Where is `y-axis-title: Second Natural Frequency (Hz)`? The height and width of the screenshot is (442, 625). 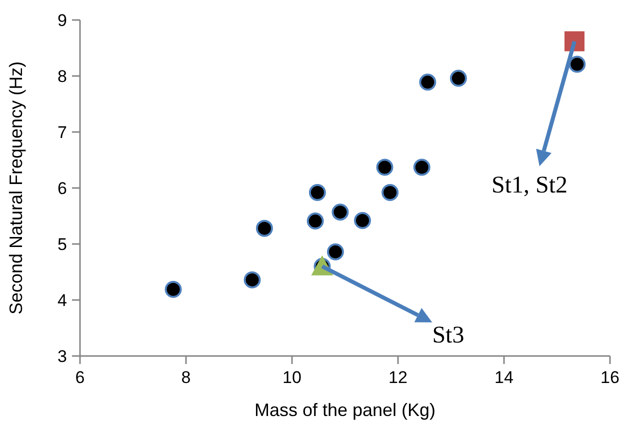
y-axis-title: Second Natural Frequency (Hz) is located at coordinates (16, 188).